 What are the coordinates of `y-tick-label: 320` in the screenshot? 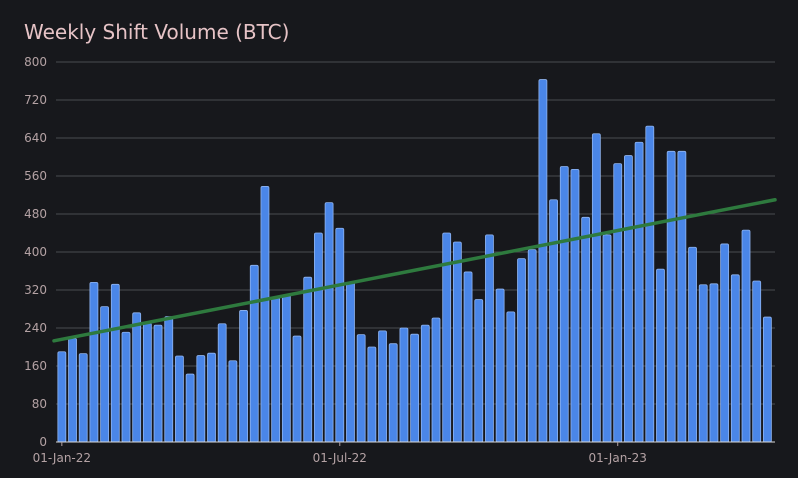 It's located at (35, 290).